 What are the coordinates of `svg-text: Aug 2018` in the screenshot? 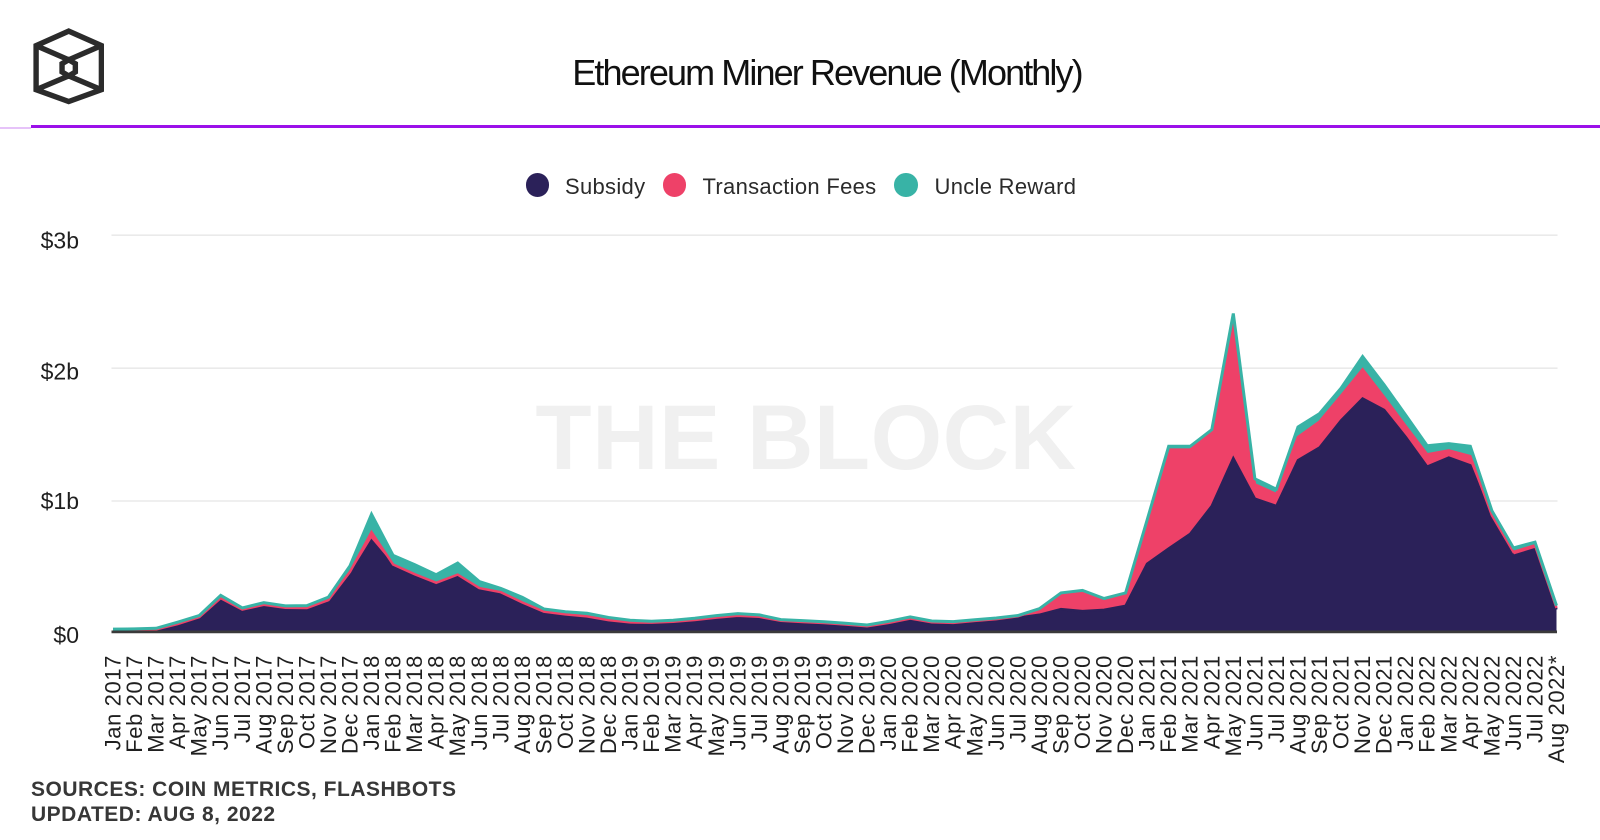 It's located at (522, 704).